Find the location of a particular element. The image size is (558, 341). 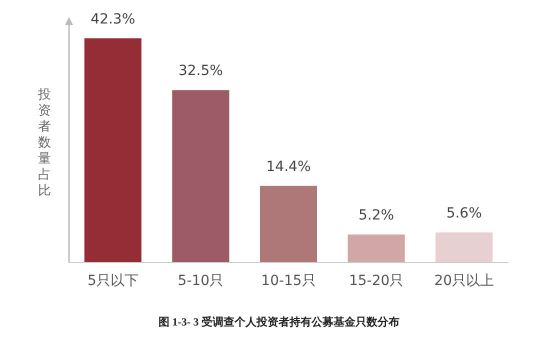

data-label: 42.3% is located at coordinates (113, 19).